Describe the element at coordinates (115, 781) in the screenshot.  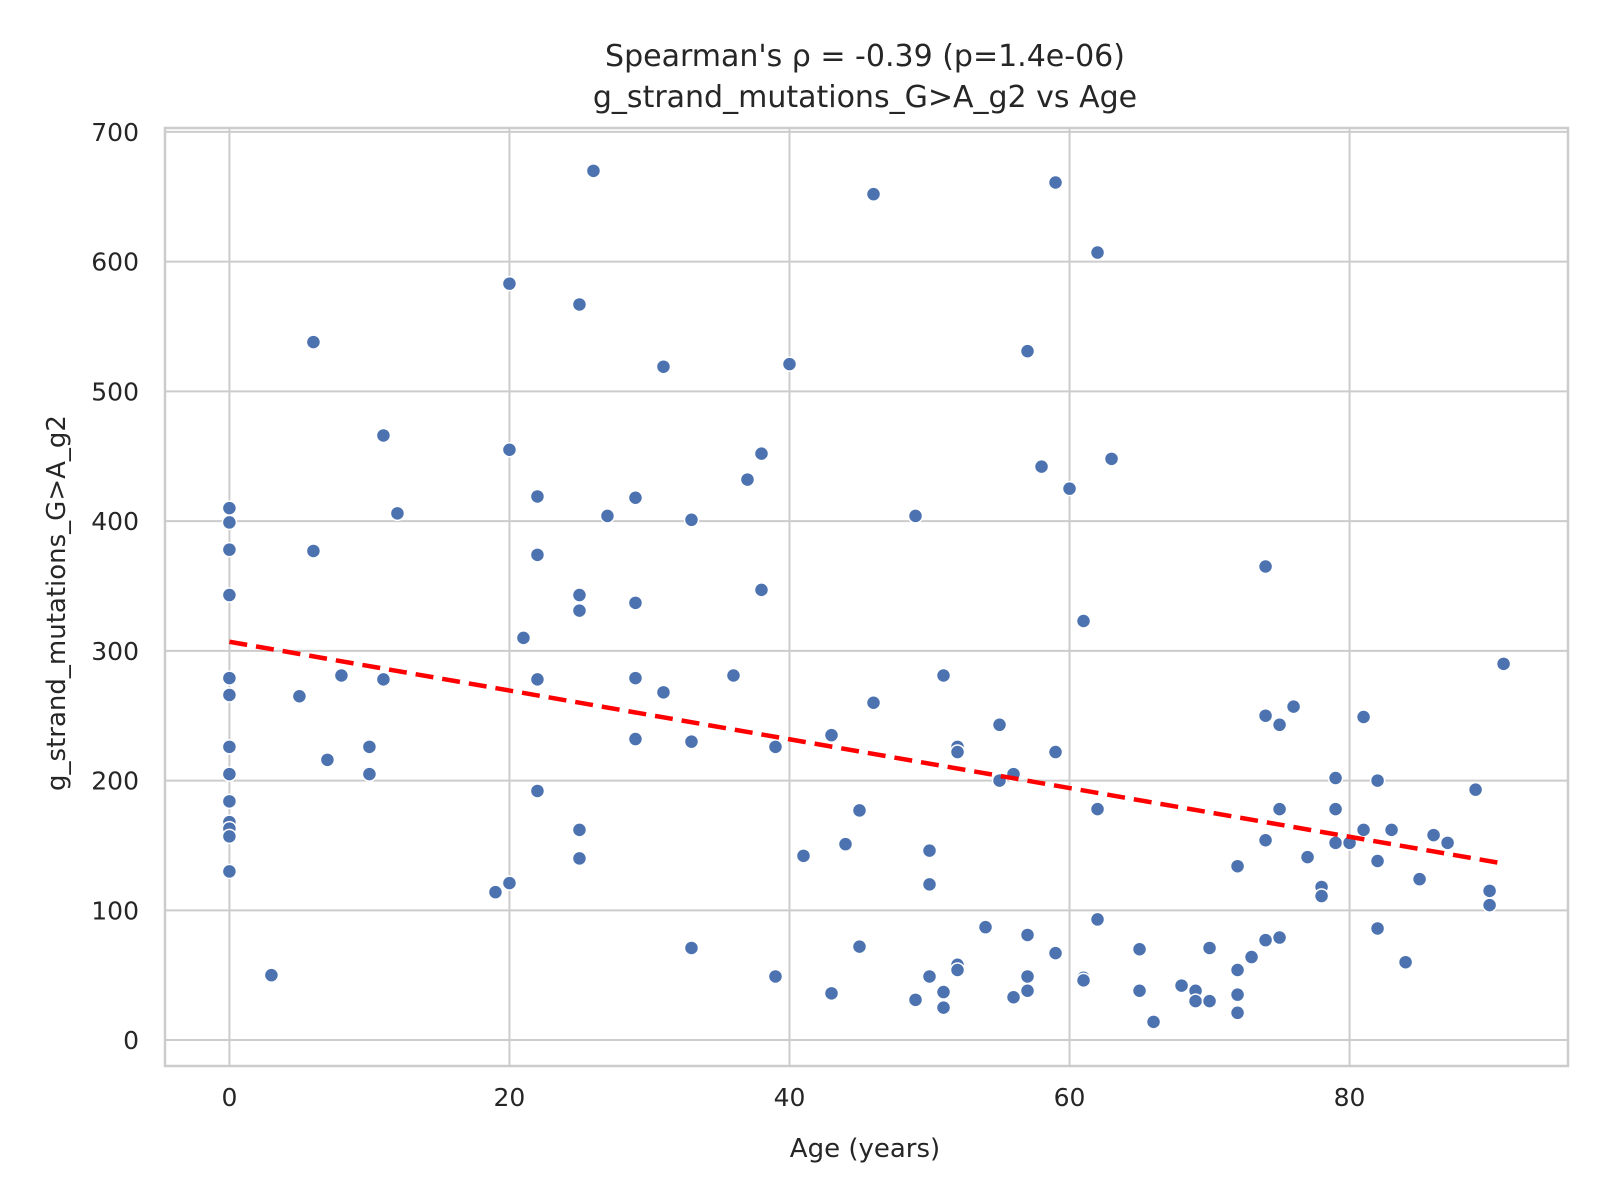
I see `y-tick-label: 200` at that location.